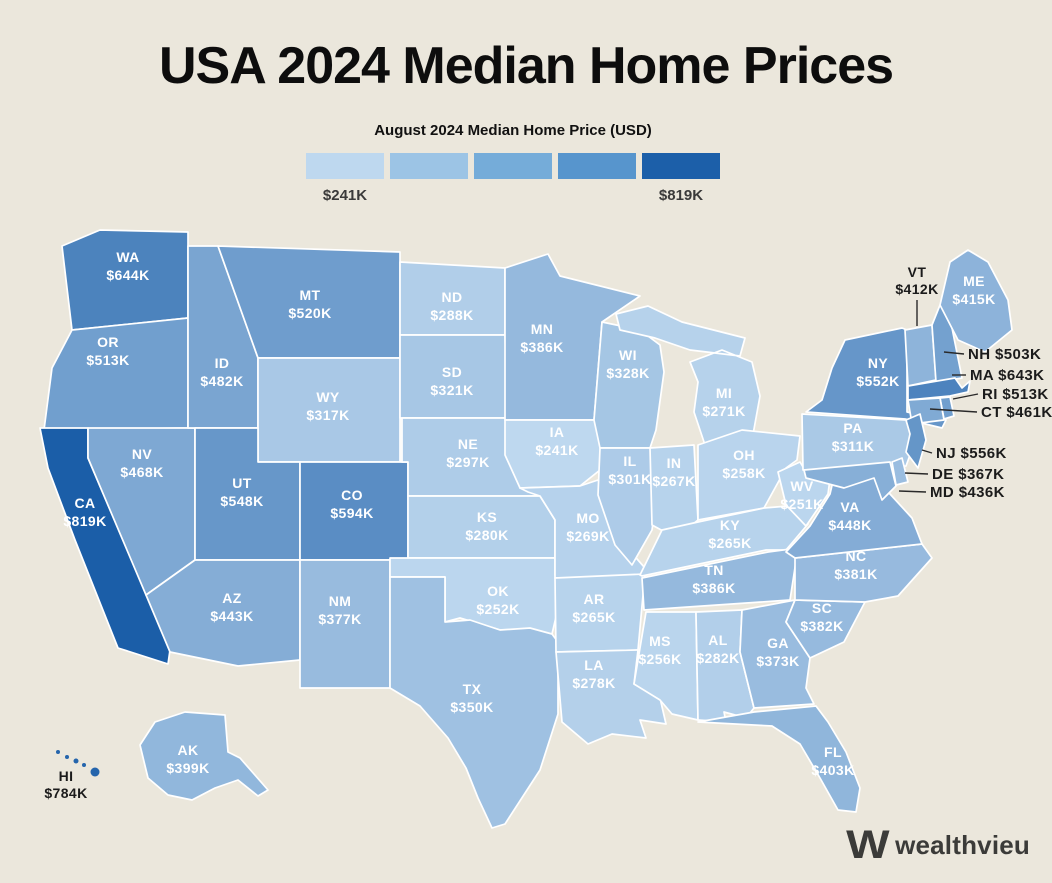 The image size is (1052, 883). I want to click on state-label-WI: WI $328K, so click(627, 364).